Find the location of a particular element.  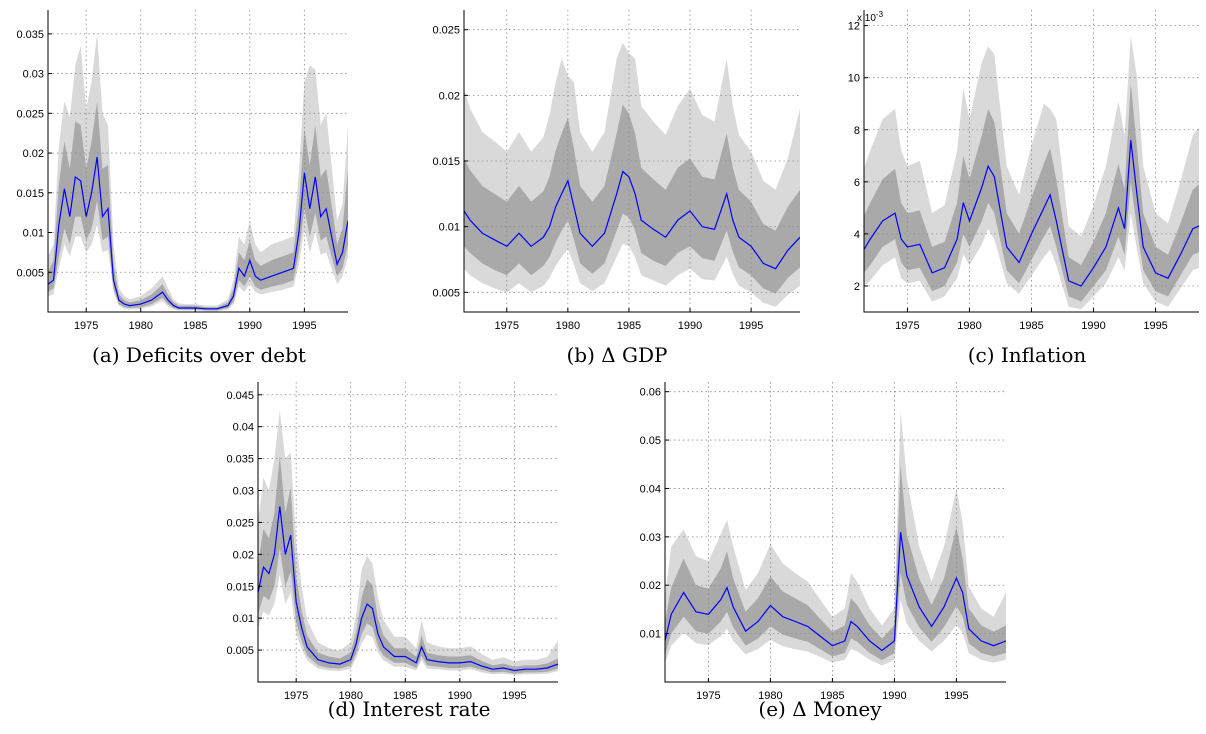

y-tick-label: 2 is located at coordinates (857, 287).